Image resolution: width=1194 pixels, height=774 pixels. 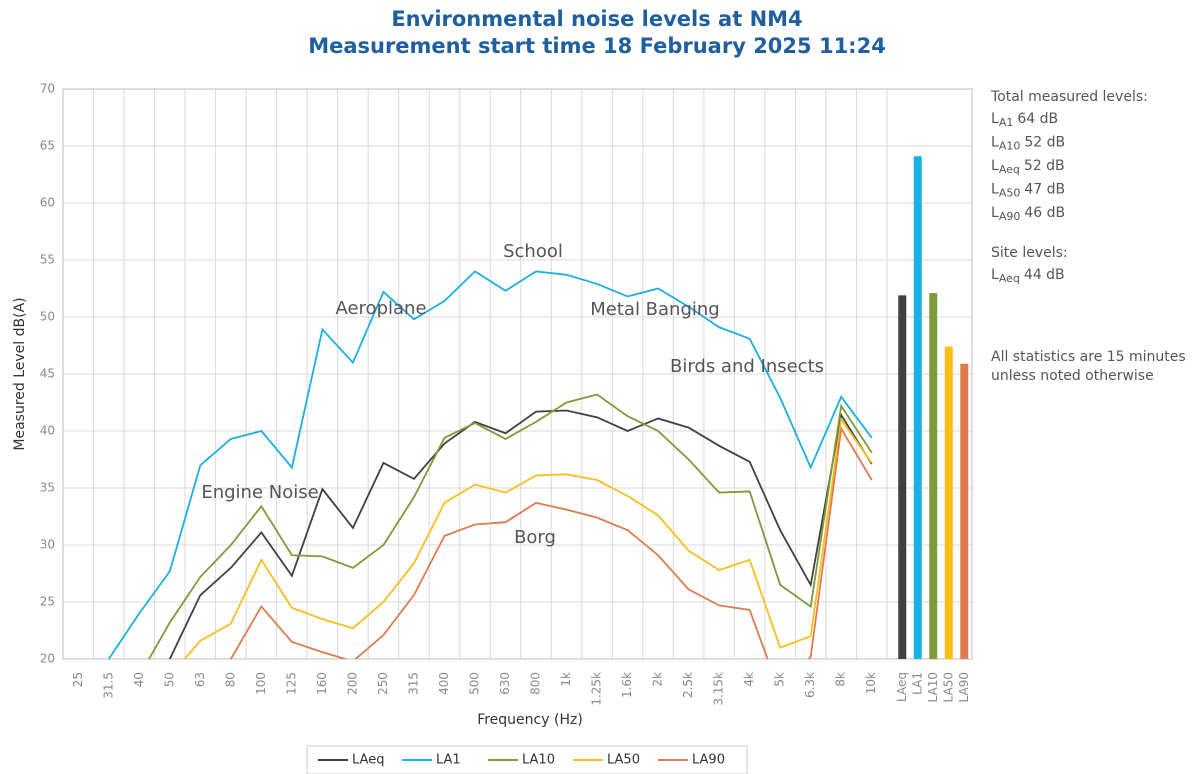 I want to click on side-heading: Site levels:, so click(x=1029, y=253).